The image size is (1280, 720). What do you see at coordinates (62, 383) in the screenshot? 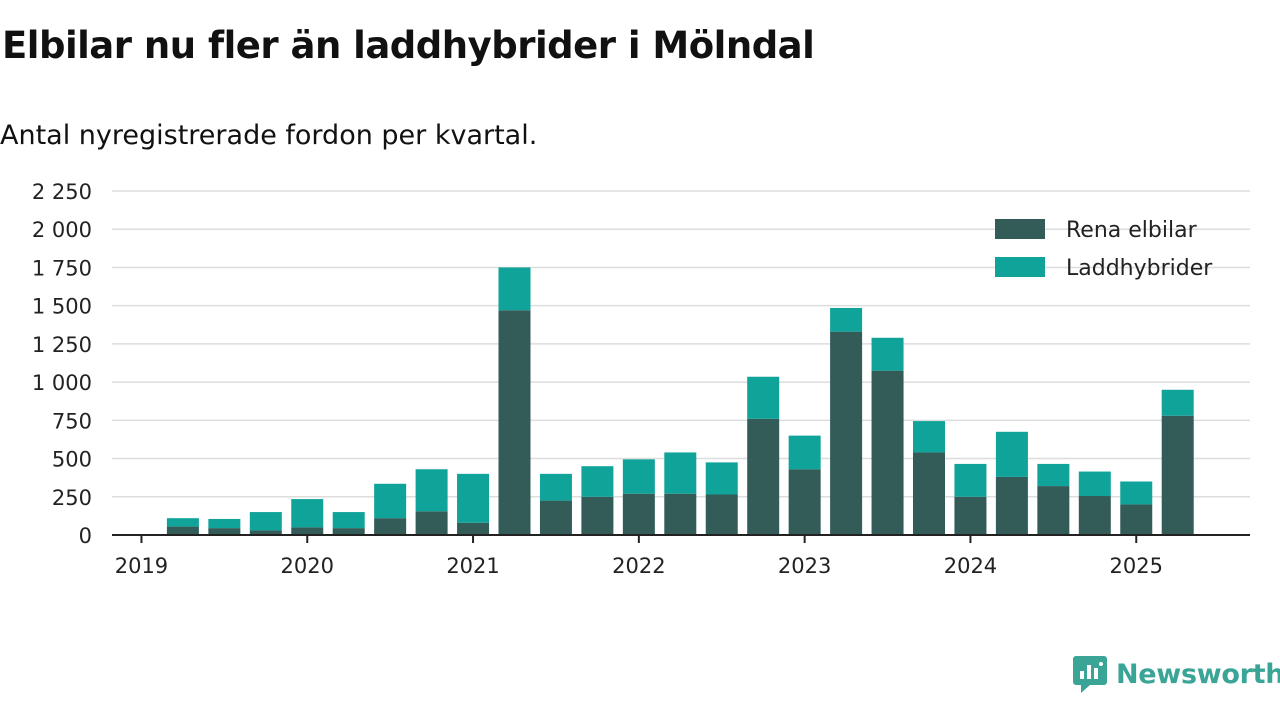
I see `y-tick-label: 1 000` at bounding box center [62, 383].